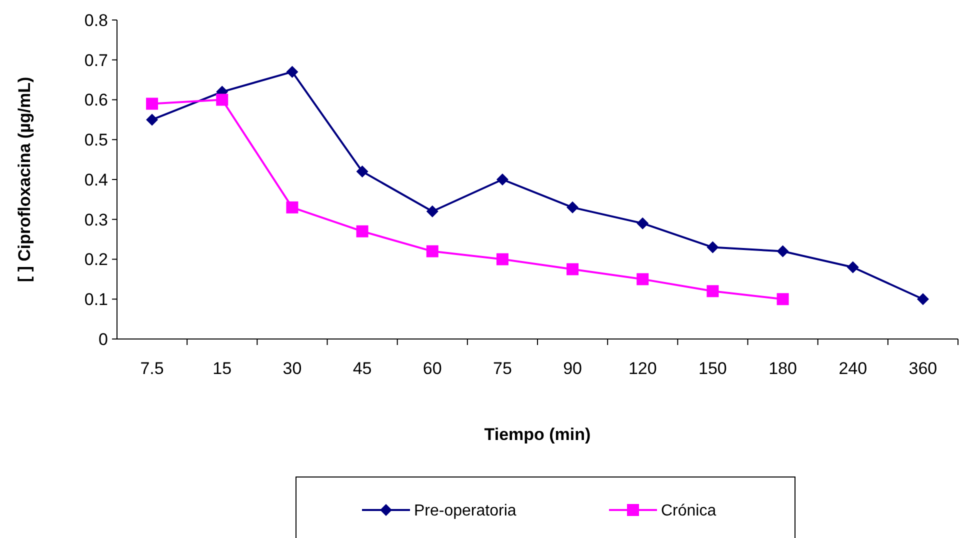 The height and width of the screenshot is (538, 961). What do you see at coordinates (96, 140) in the screenshot?
I see `y-tick-label: 0.5` at bounding box center [96, 140].